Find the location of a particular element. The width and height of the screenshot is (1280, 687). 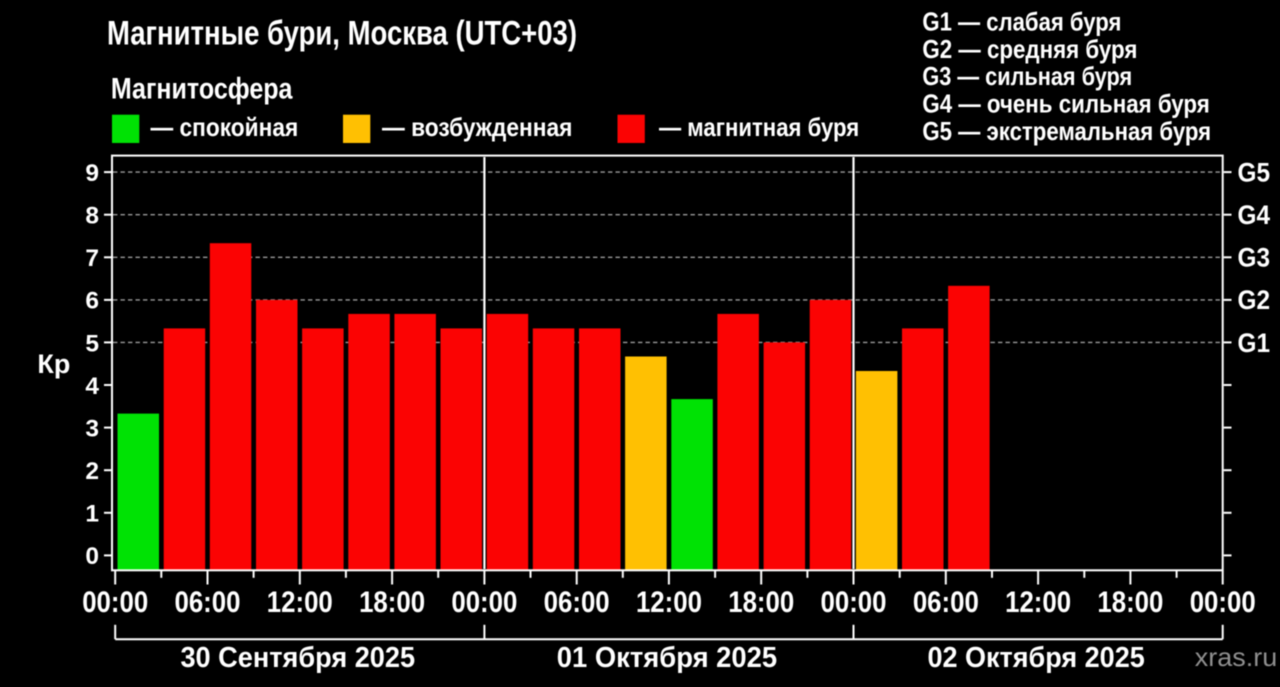

svg-text: 7 is located at coordinates (92, 258).